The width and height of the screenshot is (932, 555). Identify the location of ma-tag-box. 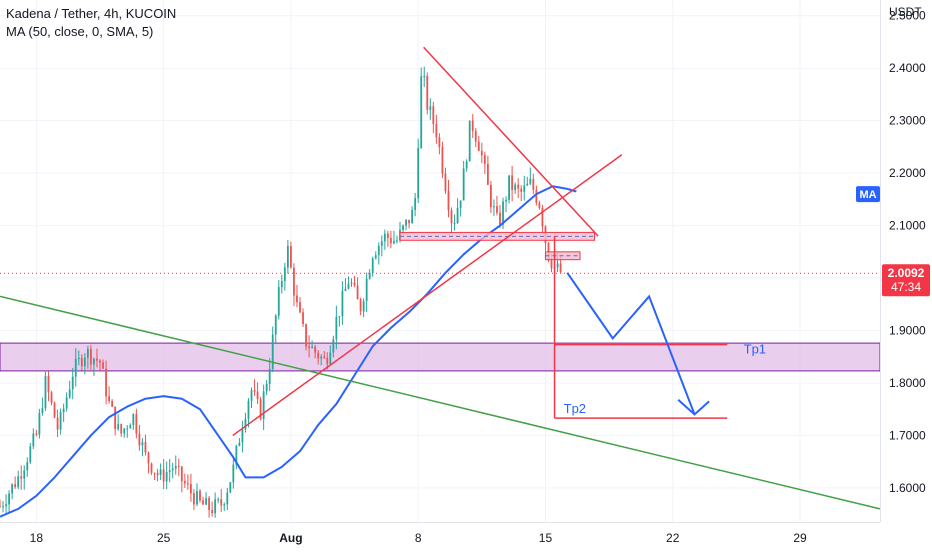
(868, 194).